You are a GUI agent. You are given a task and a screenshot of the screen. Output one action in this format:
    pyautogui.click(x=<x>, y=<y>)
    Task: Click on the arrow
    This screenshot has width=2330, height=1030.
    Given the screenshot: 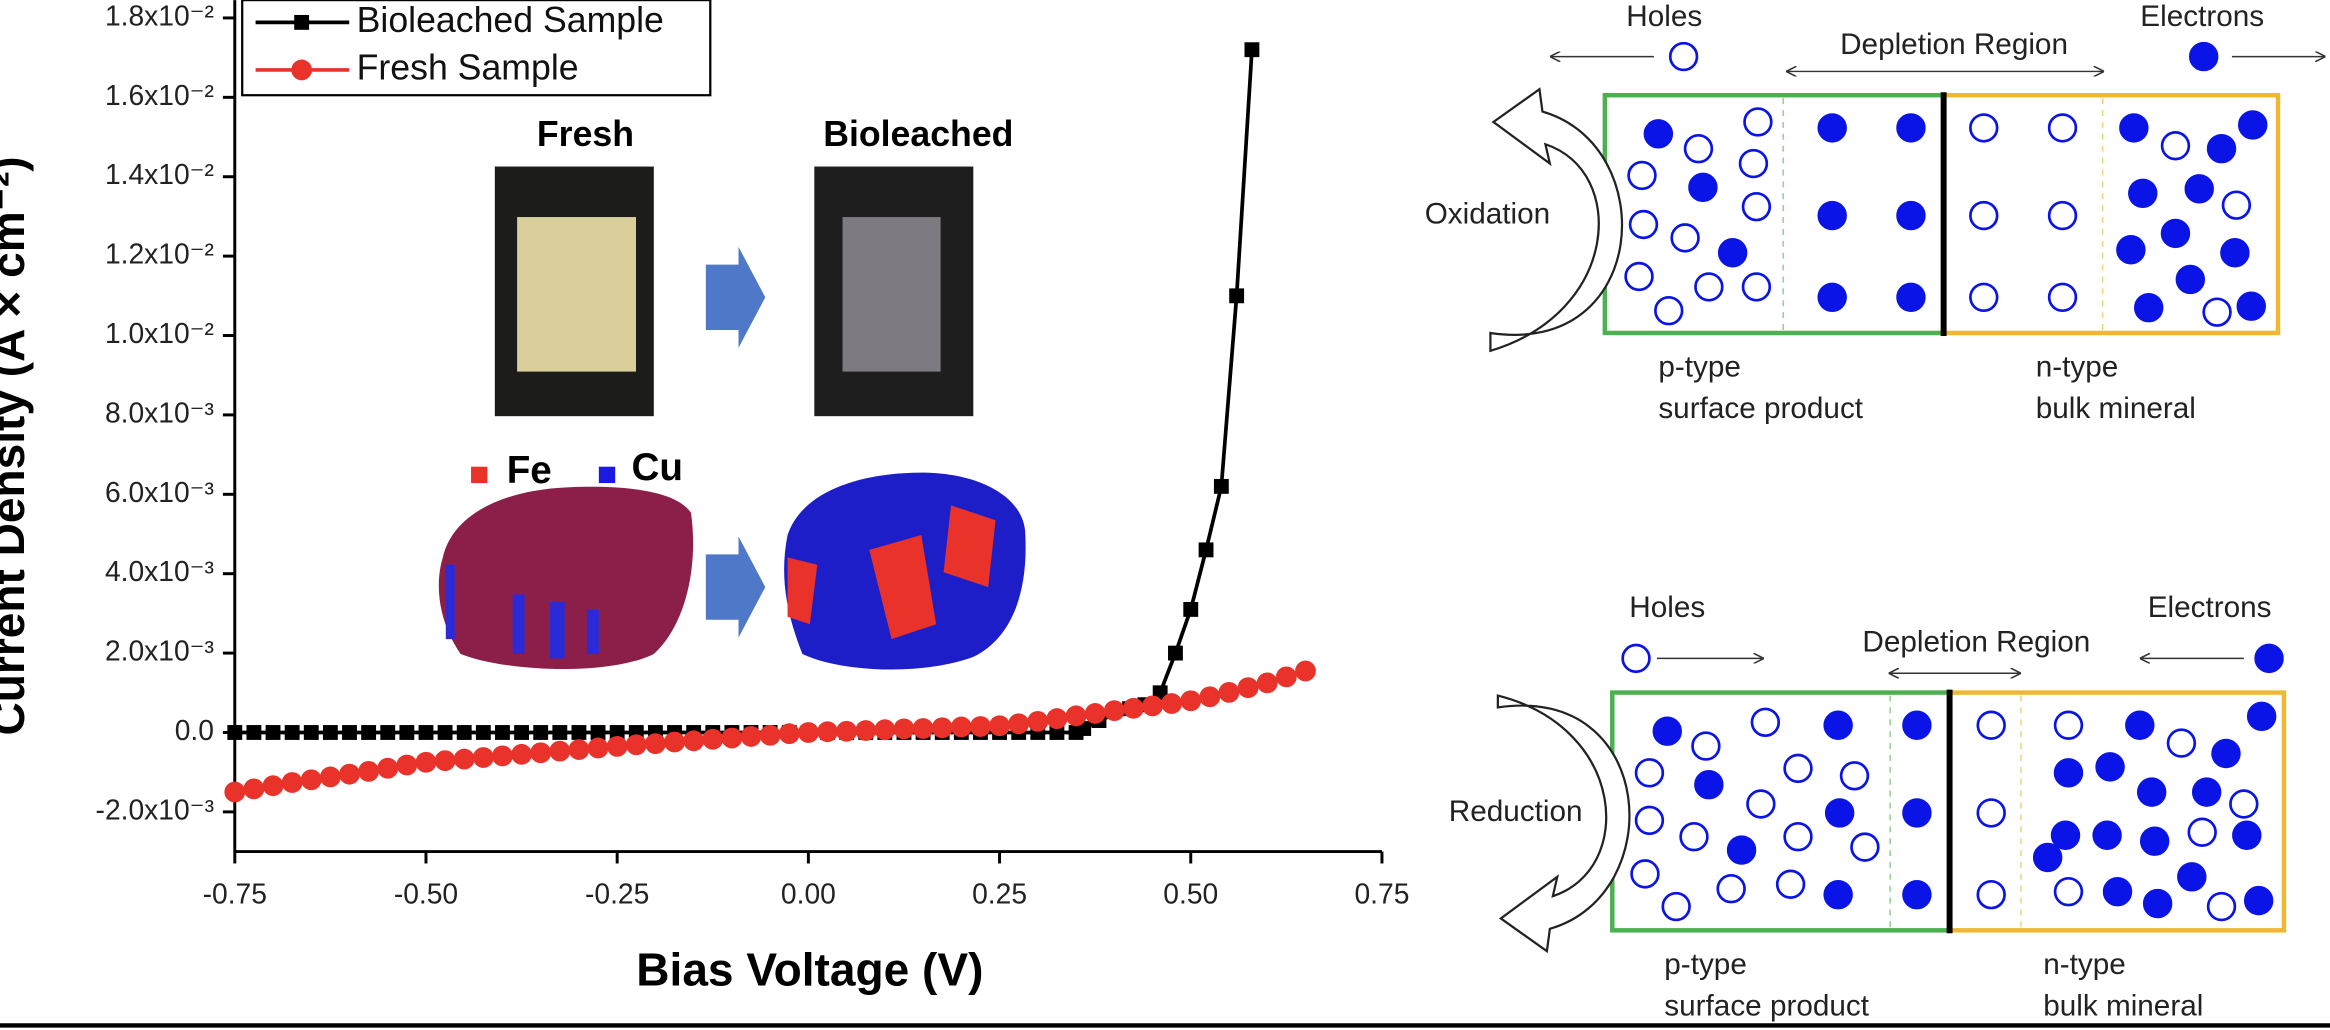 What is the action you would take?
    pyautogui.click(x=735, y=297)
    